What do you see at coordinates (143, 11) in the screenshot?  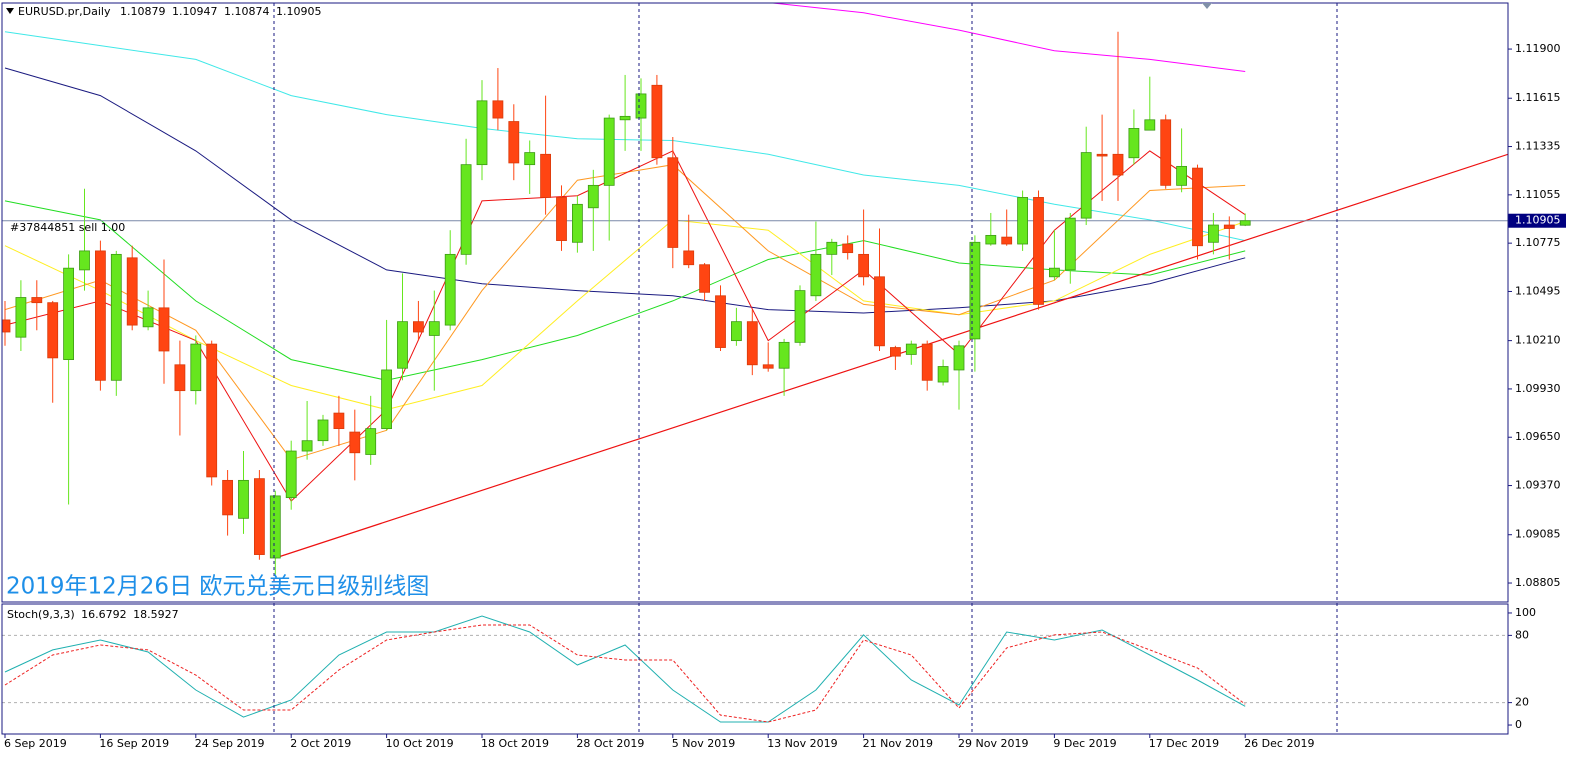 I see `open: 1.10879` at bounding box center [143, 11].